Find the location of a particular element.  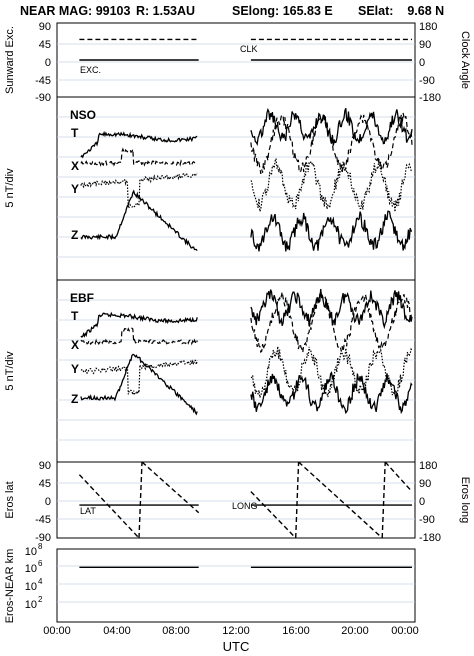

p3-left-label: 5 nT/div is located at coordinates (10, 371).